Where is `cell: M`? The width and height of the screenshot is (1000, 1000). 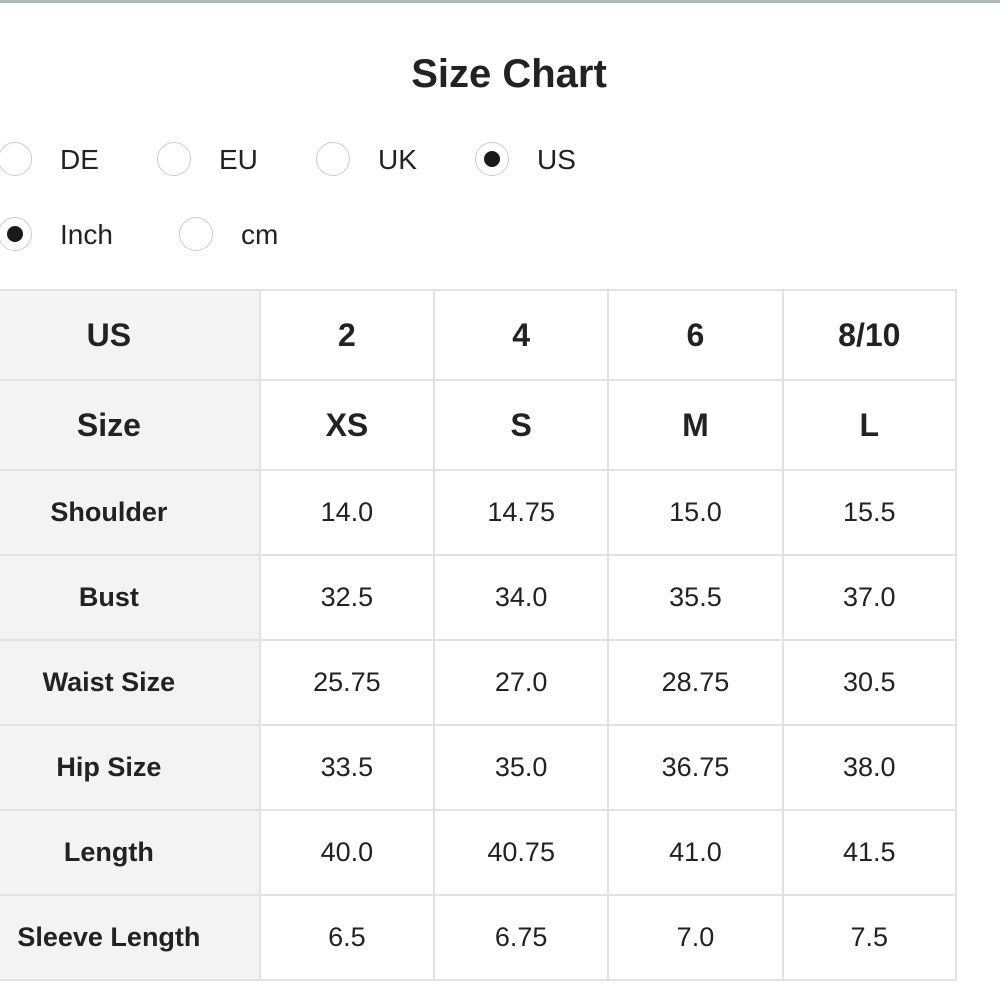 cell: M is located at coordinates (695, 425).